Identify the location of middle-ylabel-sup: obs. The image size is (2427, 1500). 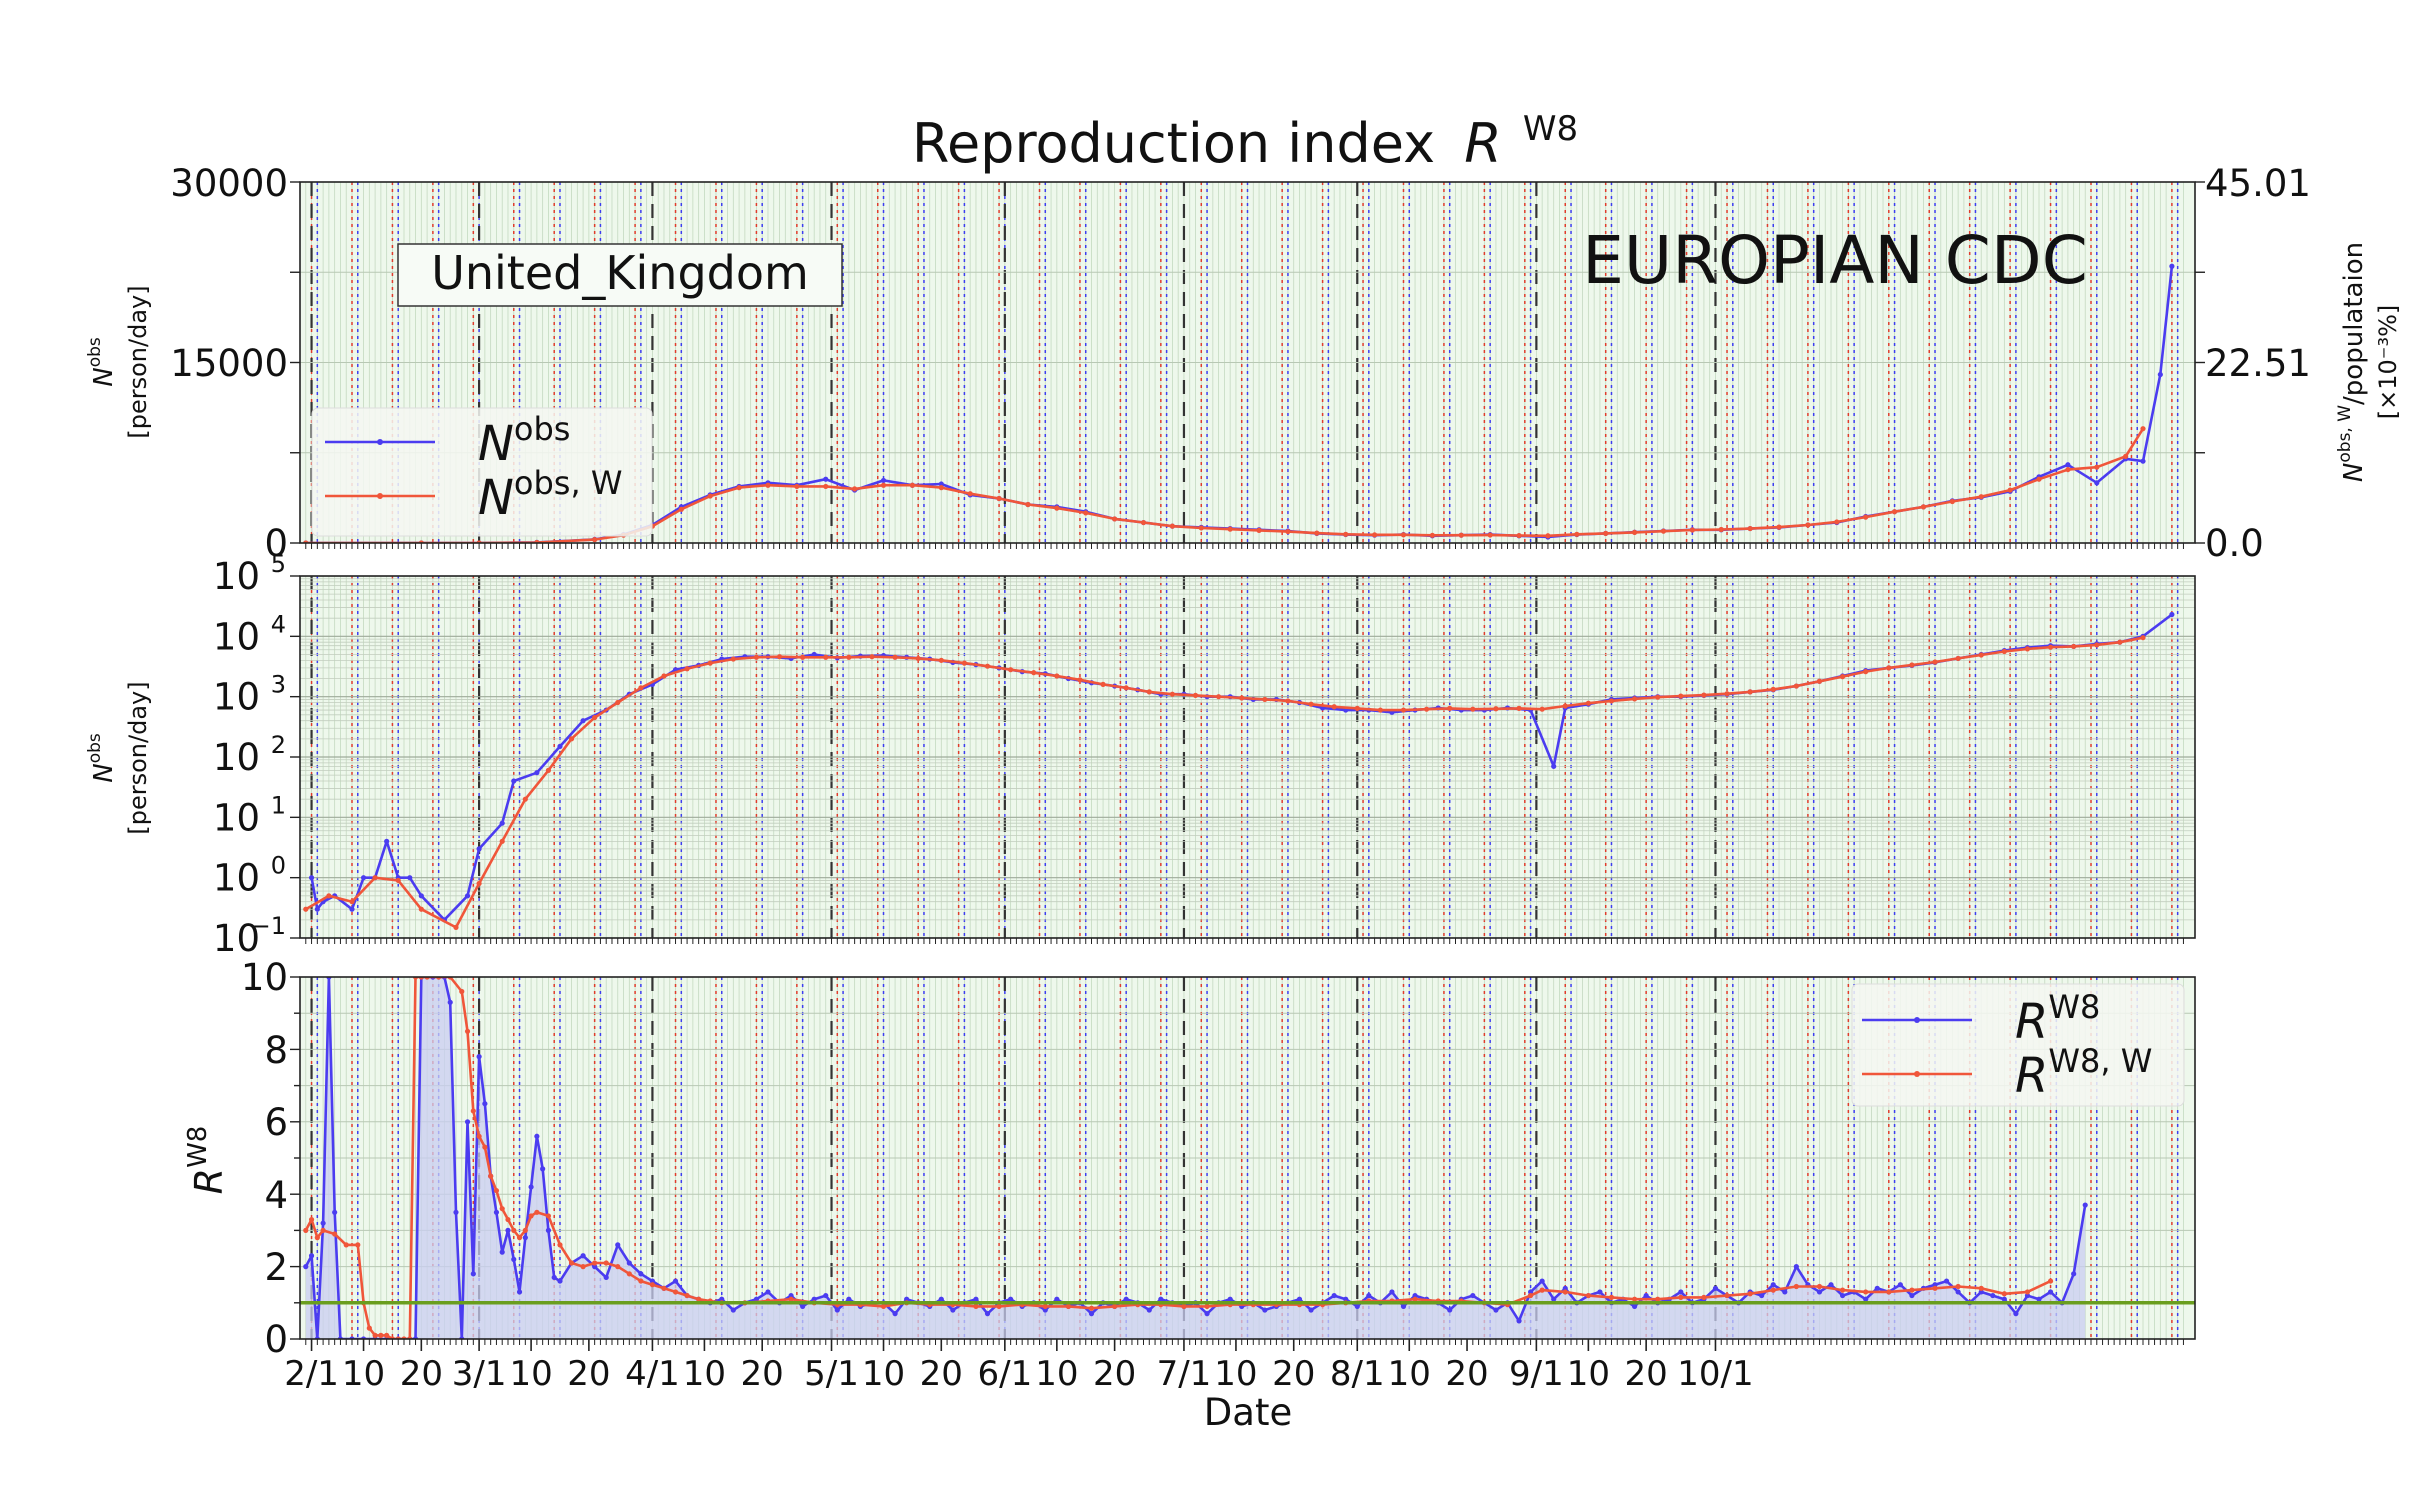
(95, 748).